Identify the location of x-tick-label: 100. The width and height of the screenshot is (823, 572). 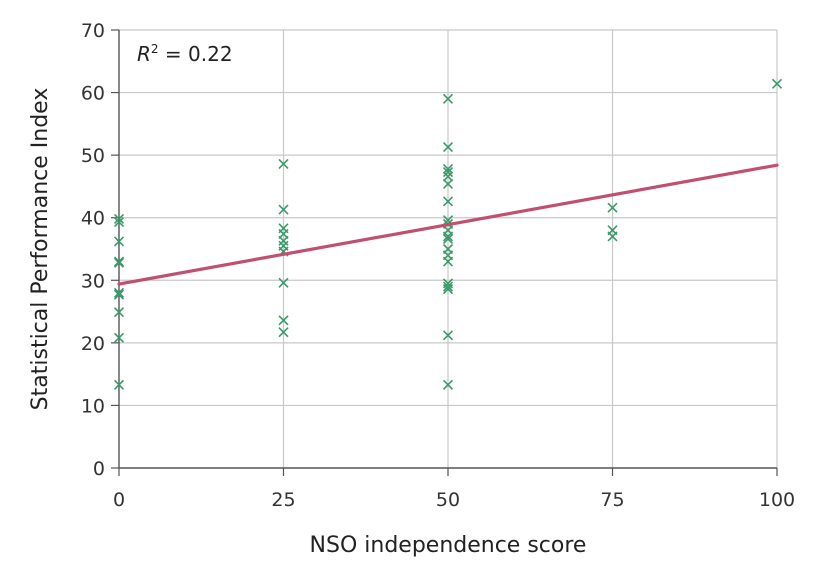
(777, 500).